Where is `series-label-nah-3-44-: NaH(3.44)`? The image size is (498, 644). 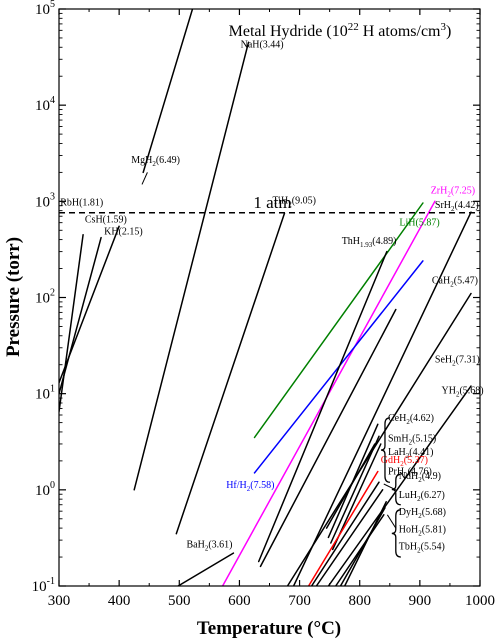
series-label-nah-3-44-: NaH(3.44) is located at coordinates (262, 44).